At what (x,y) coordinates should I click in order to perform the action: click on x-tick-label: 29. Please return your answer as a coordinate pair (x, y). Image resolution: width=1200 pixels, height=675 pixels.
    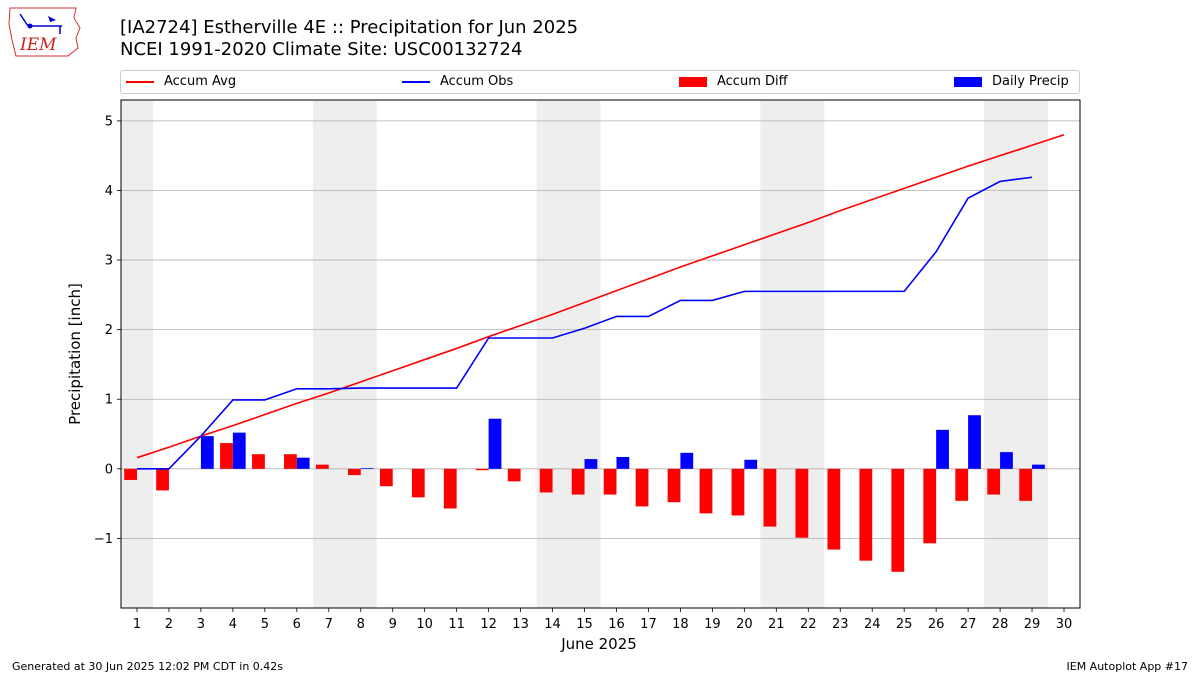
    Looking at the image, I should click on (1032, 624).